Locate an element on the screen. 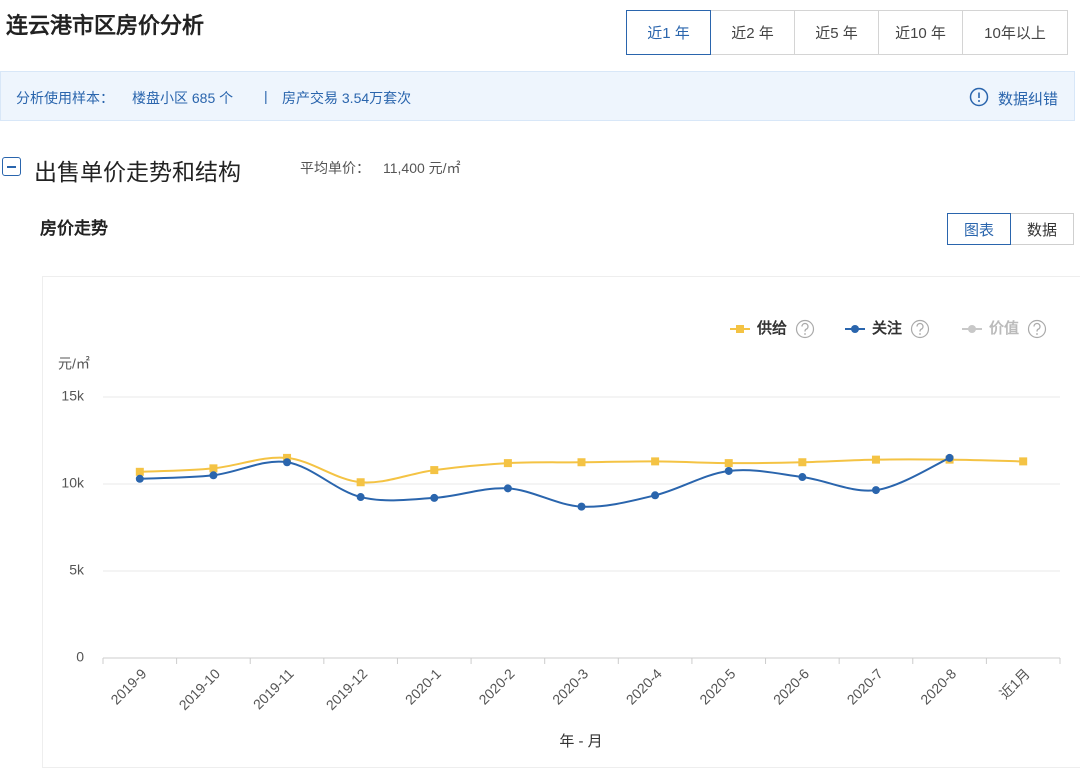 The height and width of the screenshot is (768, 1080). y-tick-label: 15k is located at coordinates (73, 396).